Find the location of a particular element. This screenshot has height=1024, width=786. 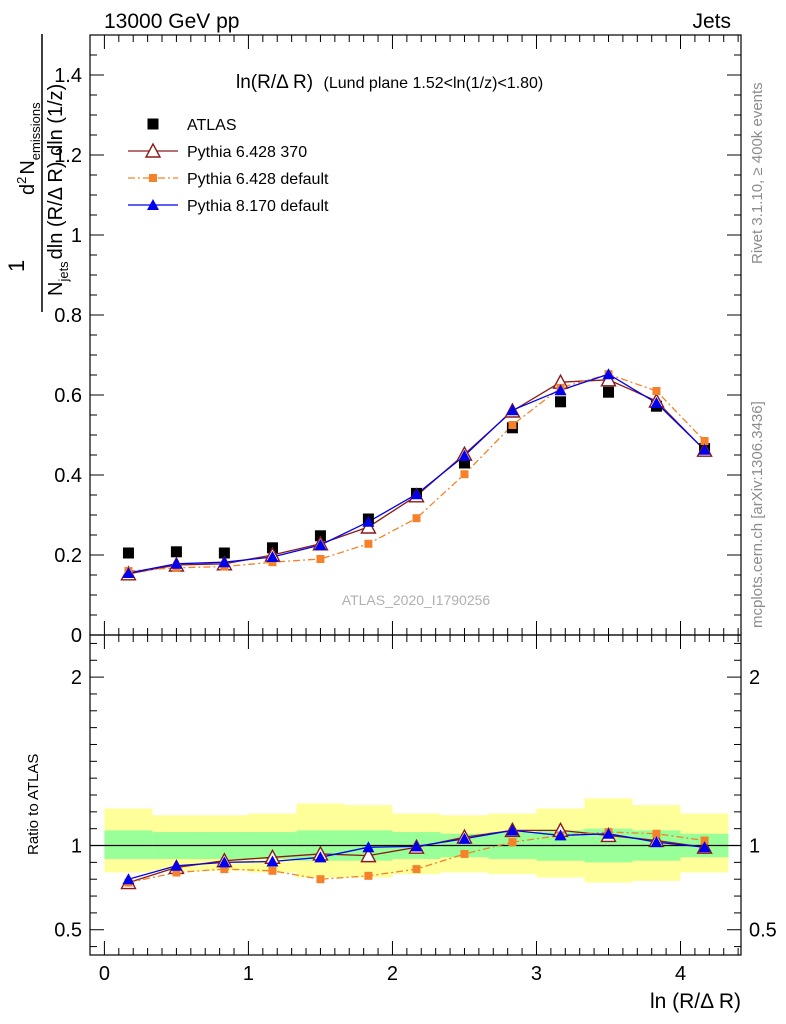

main-ytick-label: 0.4 is located at coordinates (68, 476).